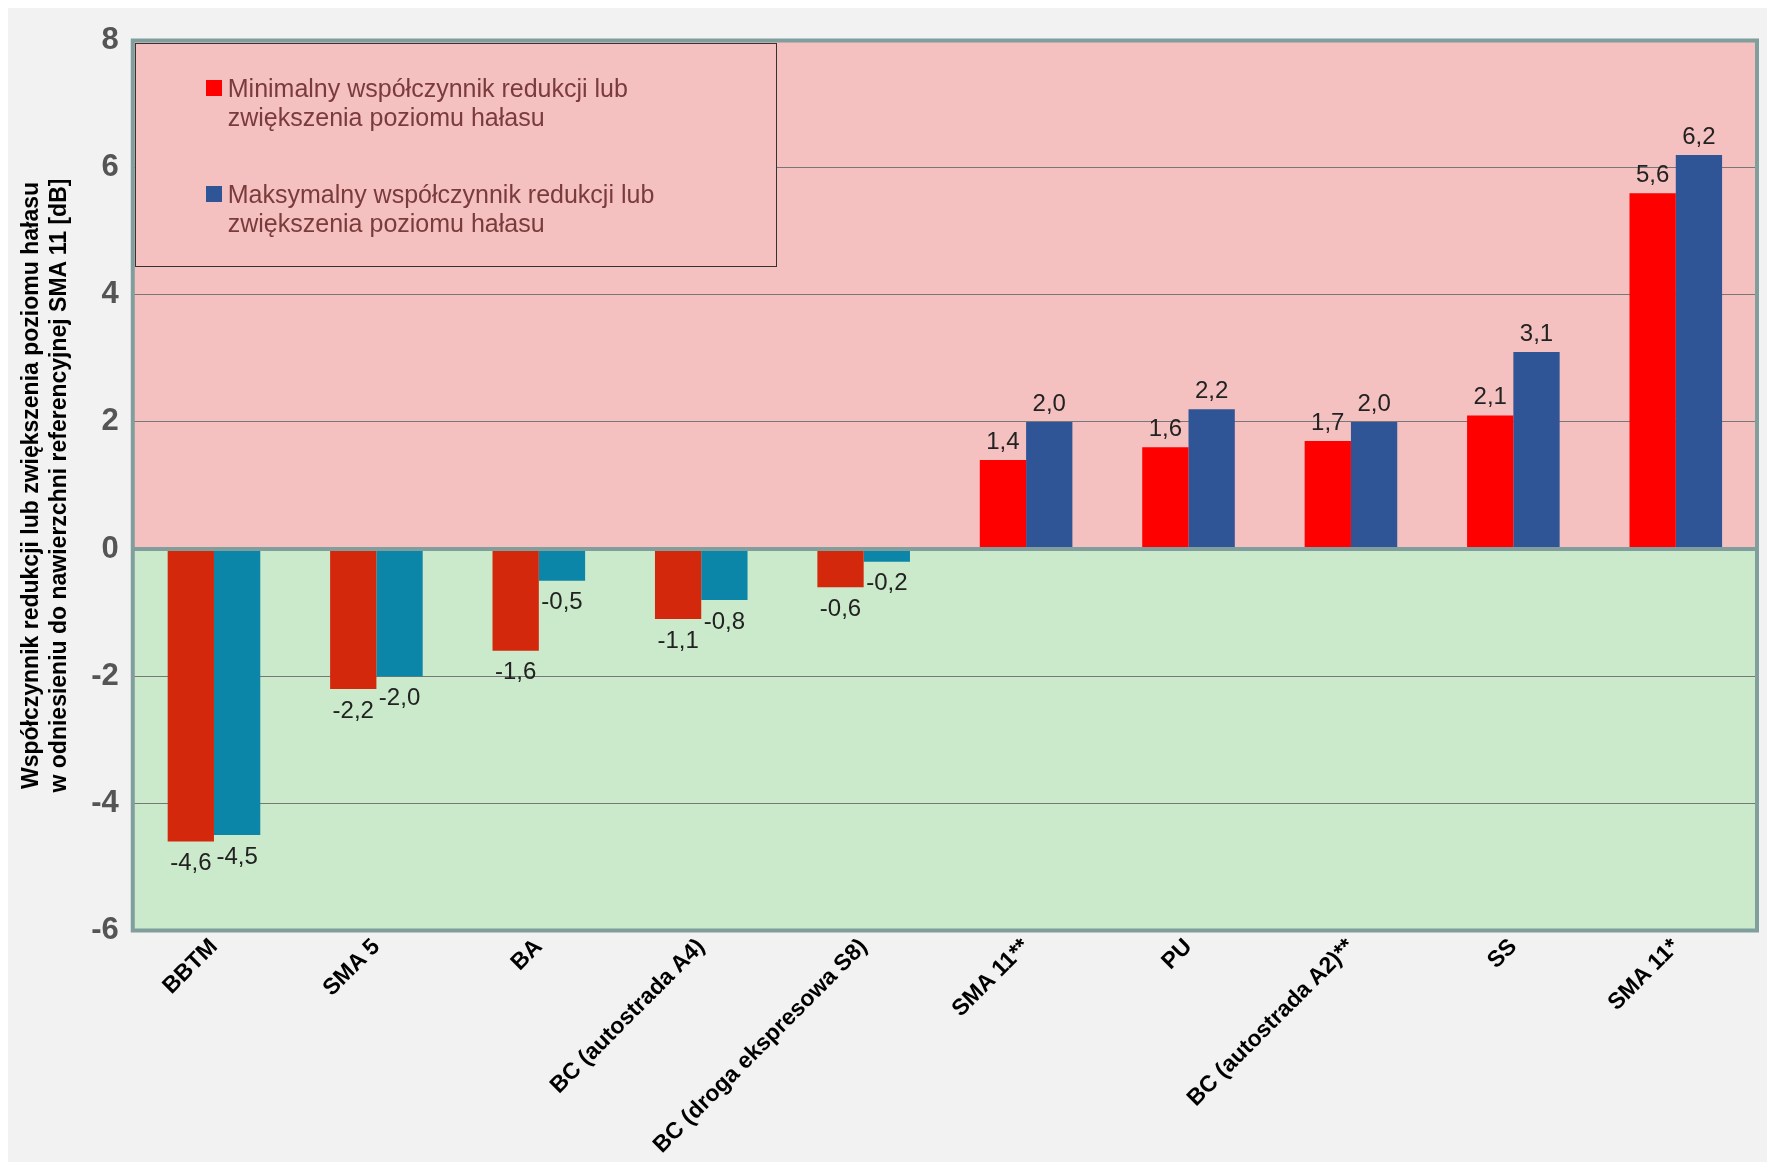  I want to click on data-label: 2,2, so click(1211, 389).